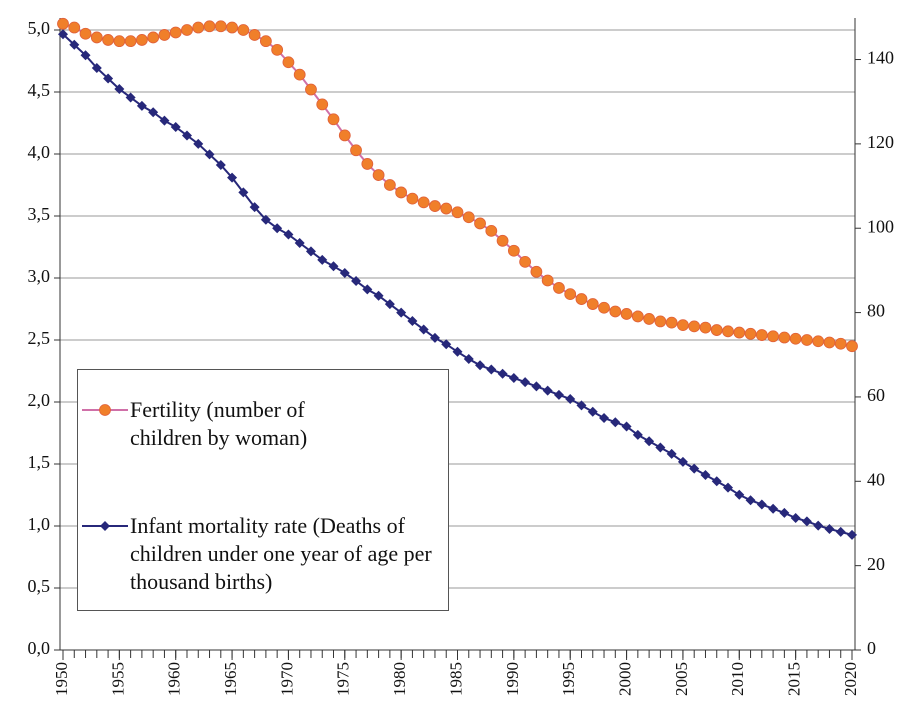 The image size is (909, 704). Describe the element at coordinates (39, 90) in the screenshot. I see `y-tick-label: 4,5` at that location.